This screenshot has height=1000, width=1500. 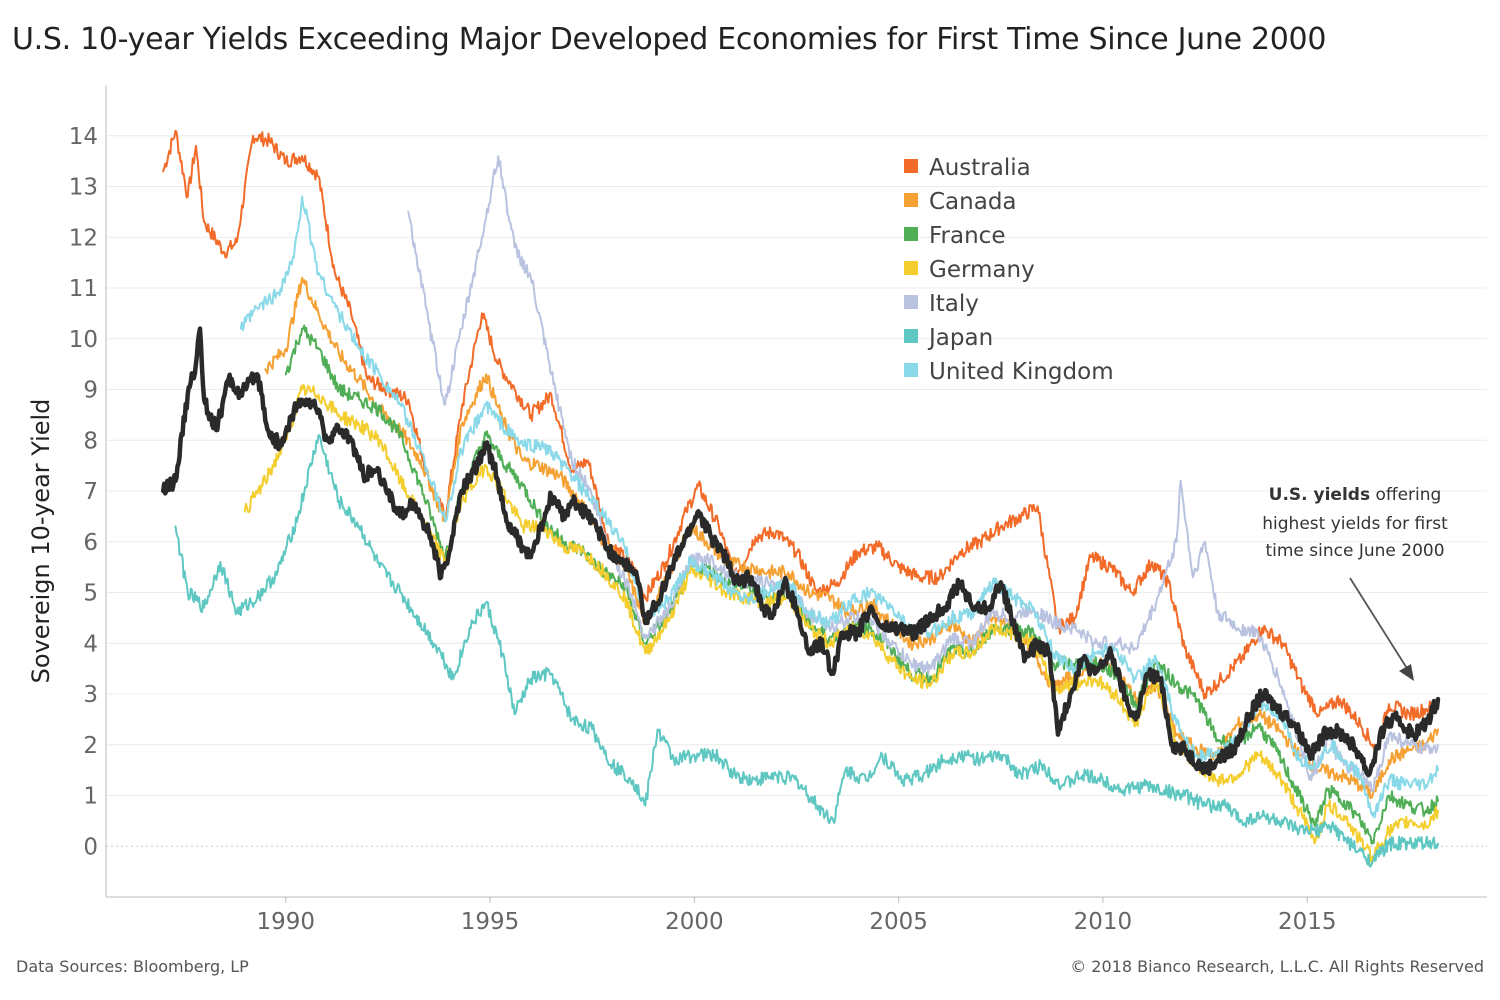 What do you see at coordinates (911, 268) in the screenshot?
I see `legend-swatch-germany` at bounding box center [911, 268].